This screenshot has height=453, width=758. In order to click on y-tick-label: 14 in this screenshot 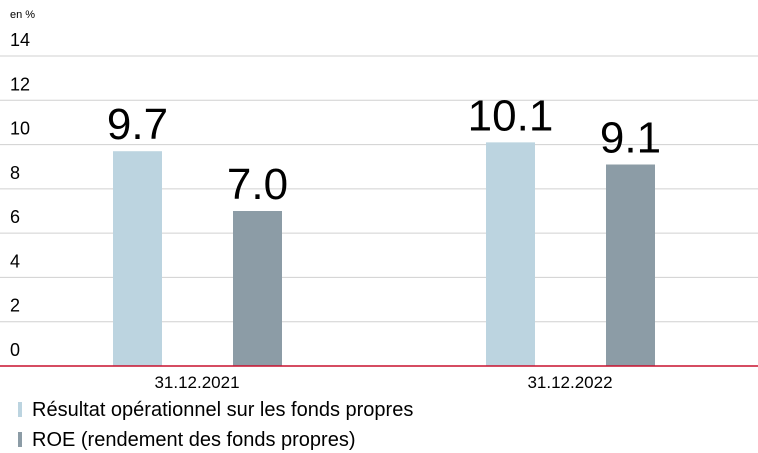, I will do `click(20, 40)`.